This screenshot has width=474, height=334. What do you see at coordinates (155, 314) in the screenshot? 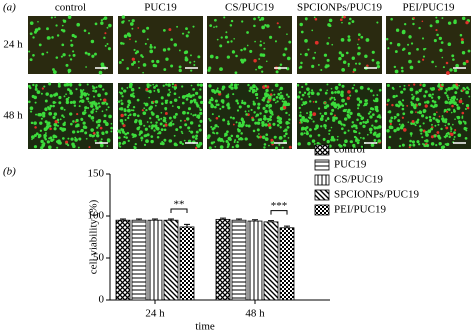
I see `x-tick-label: 24 h` at bounding box center [155, 314].